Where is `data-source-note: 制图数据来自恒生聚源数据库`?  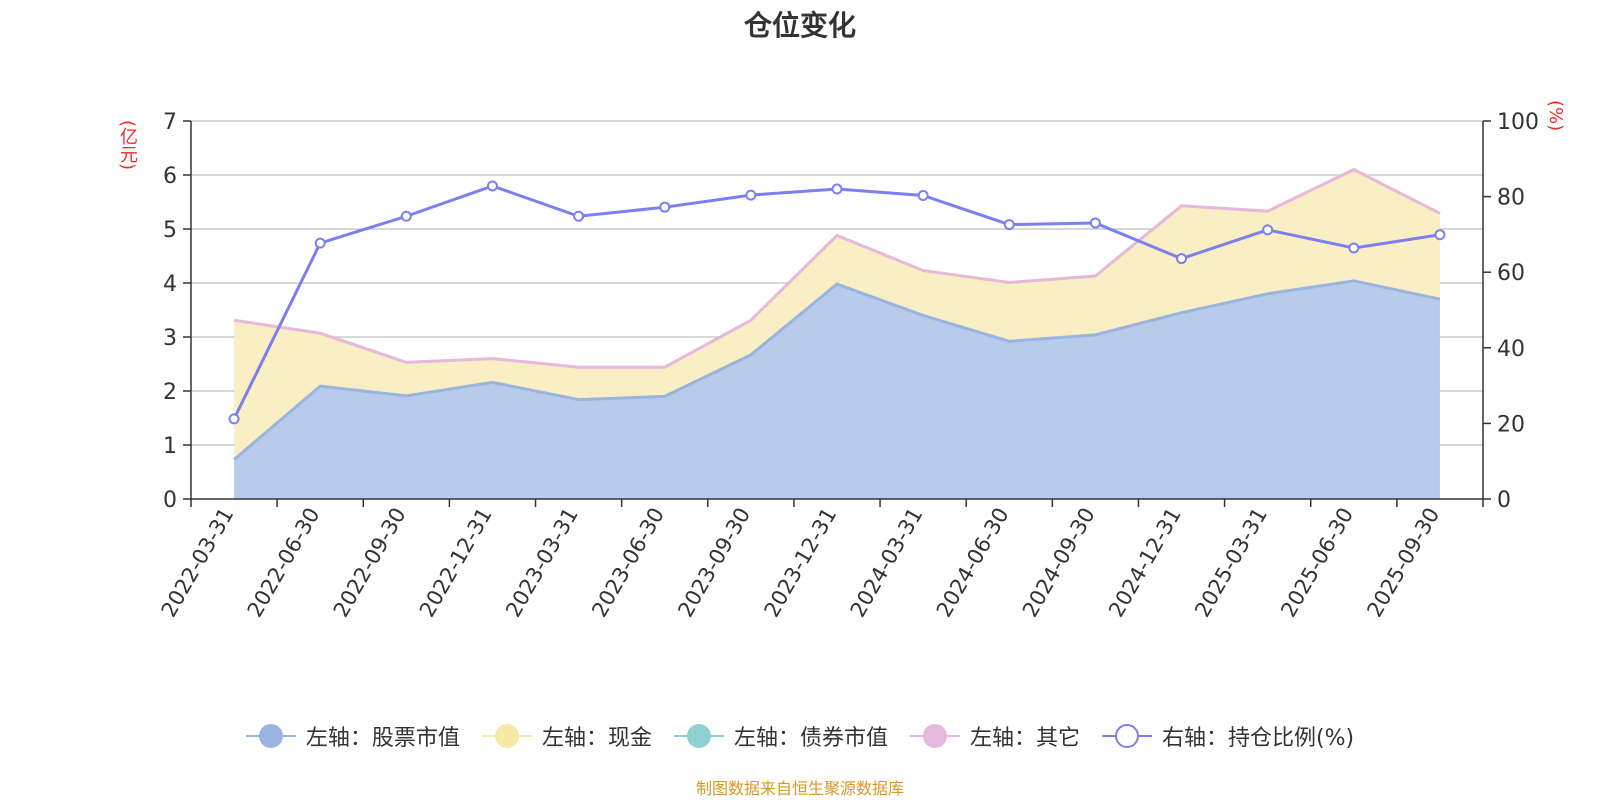 data-source-note: 制图数据来自恒生聚源数据库 is located at coordinates (799, 788).